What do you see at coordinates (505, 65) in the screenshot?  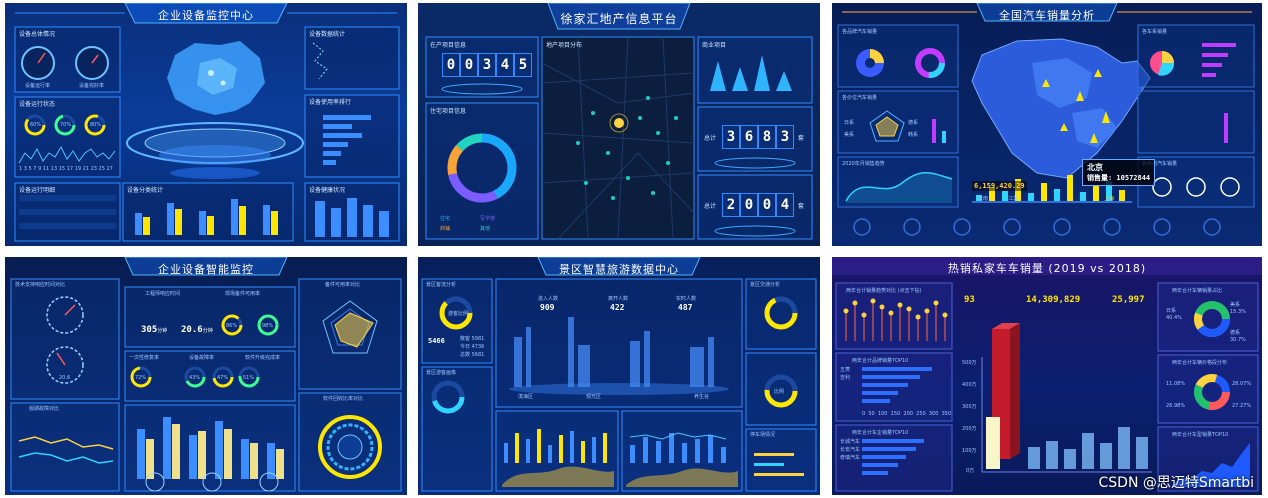 I see `counter1-digit-4: 4` at bounding box center [505, 65].